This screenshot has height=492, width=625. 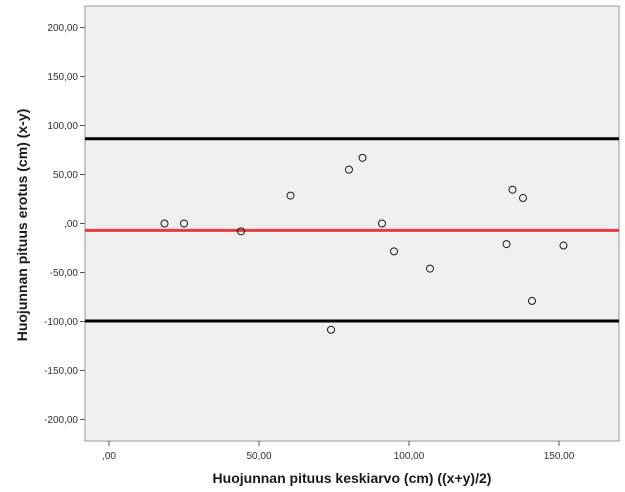 I want to click on x-axis: ,00 50,00 100,00 150,00, so click(x=338, y=451).